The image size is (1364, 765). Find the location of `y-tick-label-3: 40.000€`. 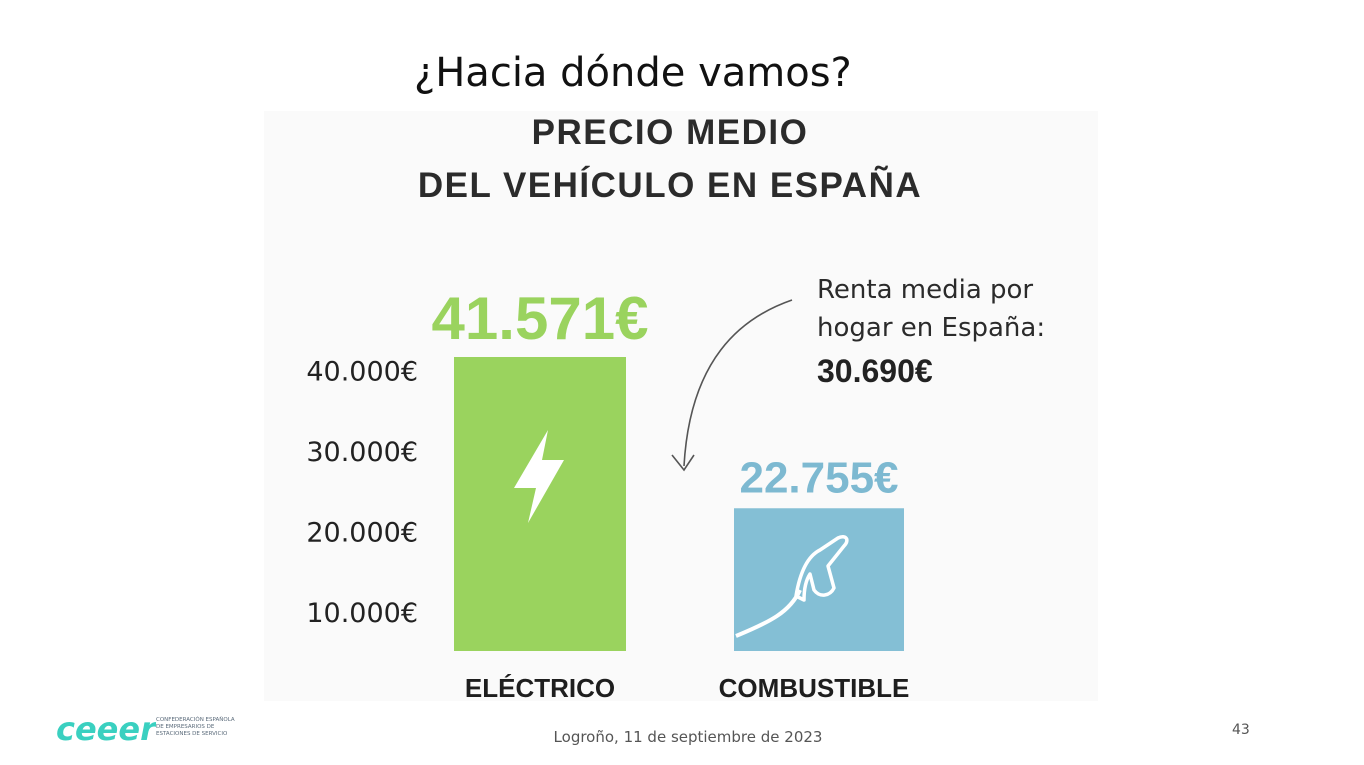

y-tick-label-3: 40.000€ is located at coordinates (362, 372).